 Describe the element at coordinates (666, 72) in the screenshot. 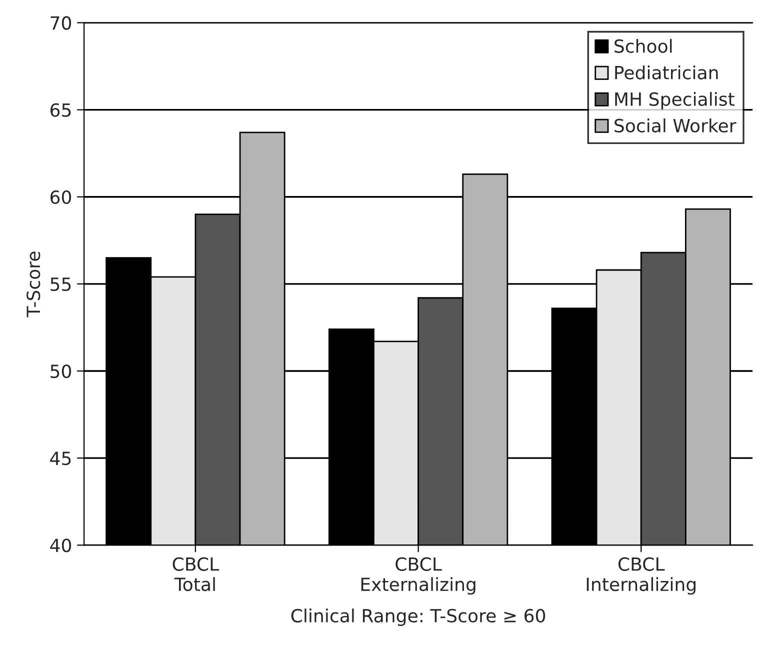

I see `legend-label: Pediatrician` at that location.